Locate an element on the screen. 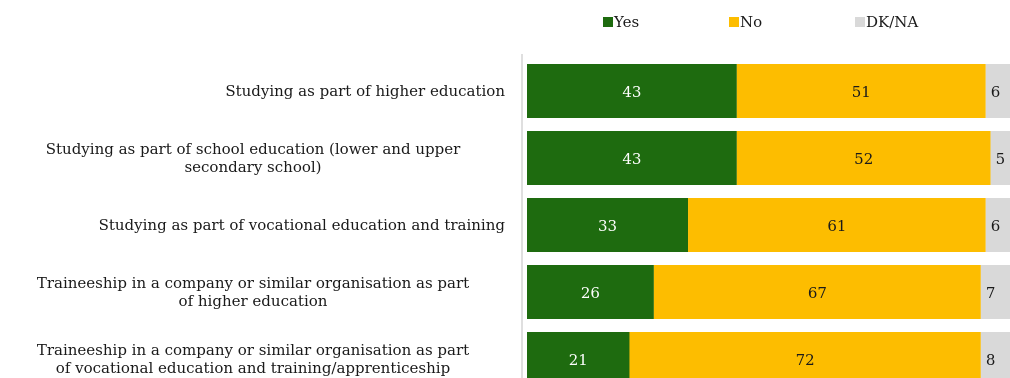  data-label-no: 51 is located at coordinates (861, 92).